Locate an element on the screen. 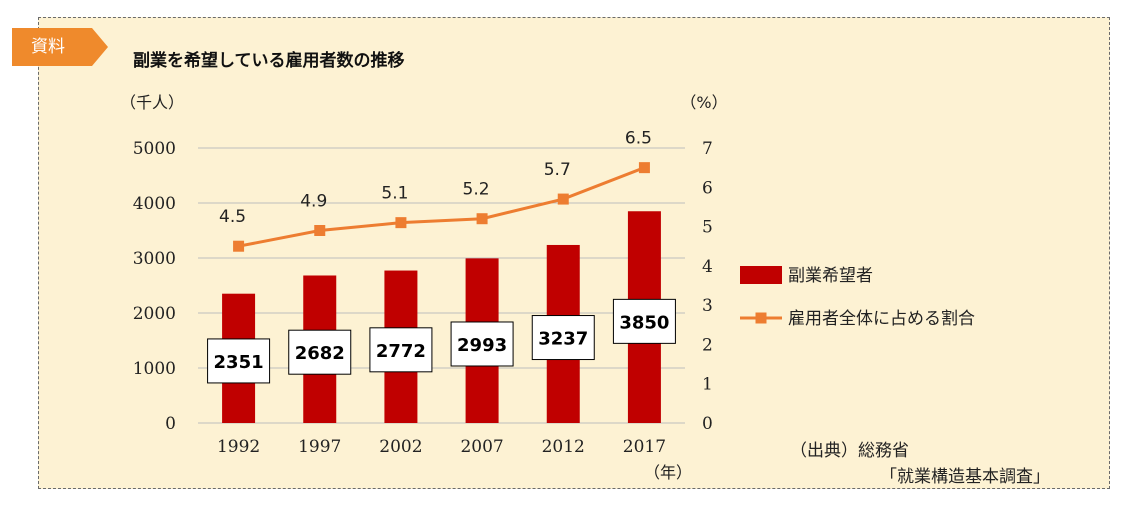 This screenshot has width=1123, height=506. x-tick-label: 2002 is located at coordinates (400, 447).